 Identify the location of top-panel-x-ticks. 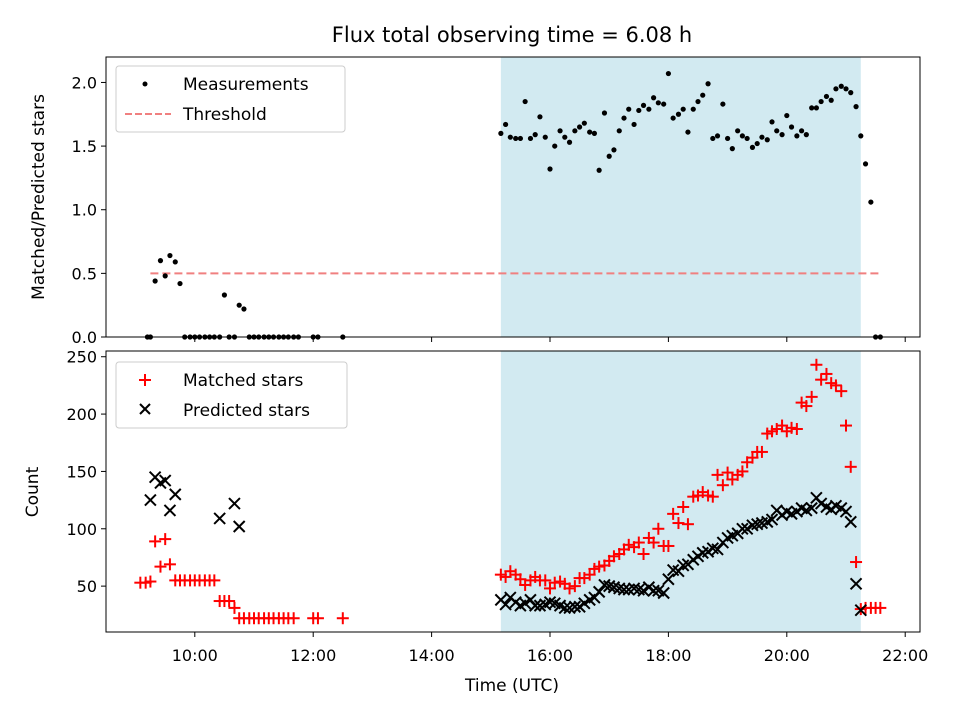
(550, 339).